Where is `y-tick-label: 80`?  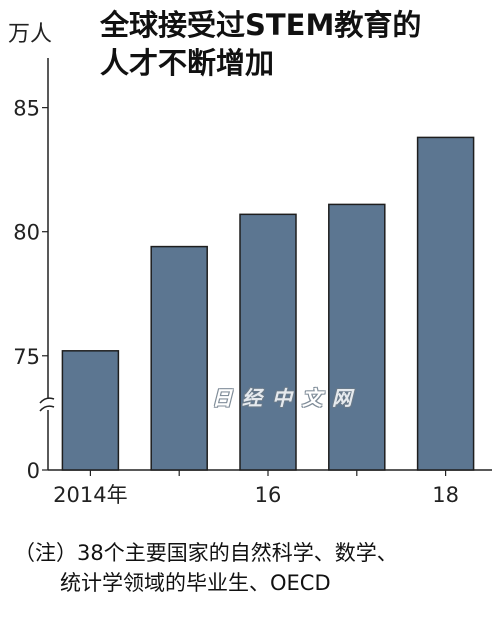 y-tick-label: 80 is located at coordinates (26, 233).